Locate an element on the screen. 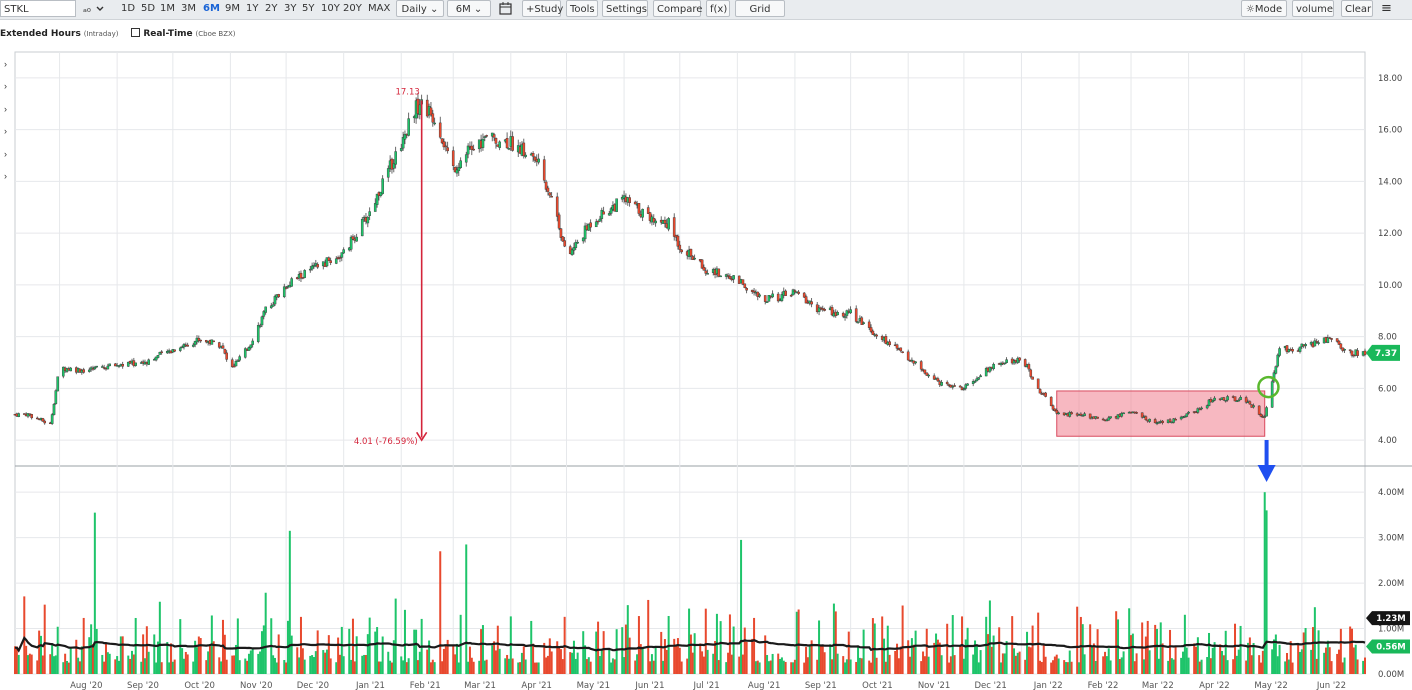 The width and height of the screenshot is (1412, 690). range-6m: 6M is located at coordinates (211, 8).